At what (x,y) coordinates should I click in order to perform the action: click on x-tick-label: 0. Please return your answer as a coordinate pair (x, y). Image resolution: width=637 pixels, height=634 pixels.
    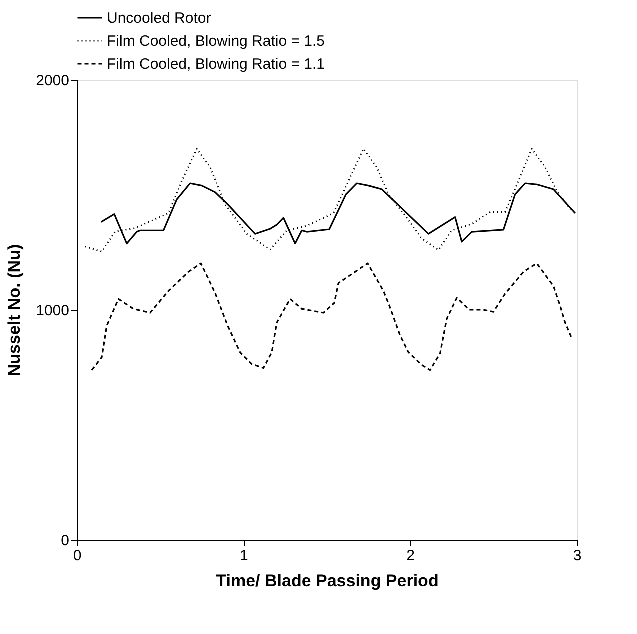
    Looking at the image, I should click on (77, 556).